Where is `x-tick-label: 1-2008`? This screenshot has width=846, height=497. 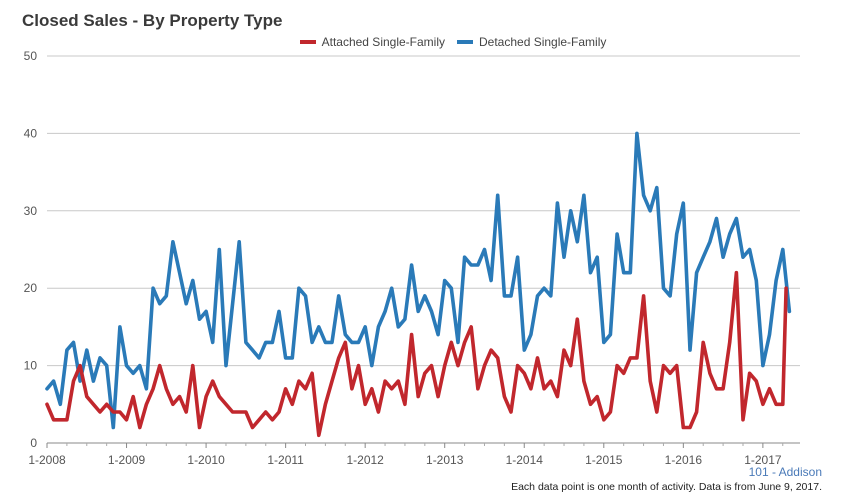 x-tick-label: 1-2008 is located at coordinates (47, 460).